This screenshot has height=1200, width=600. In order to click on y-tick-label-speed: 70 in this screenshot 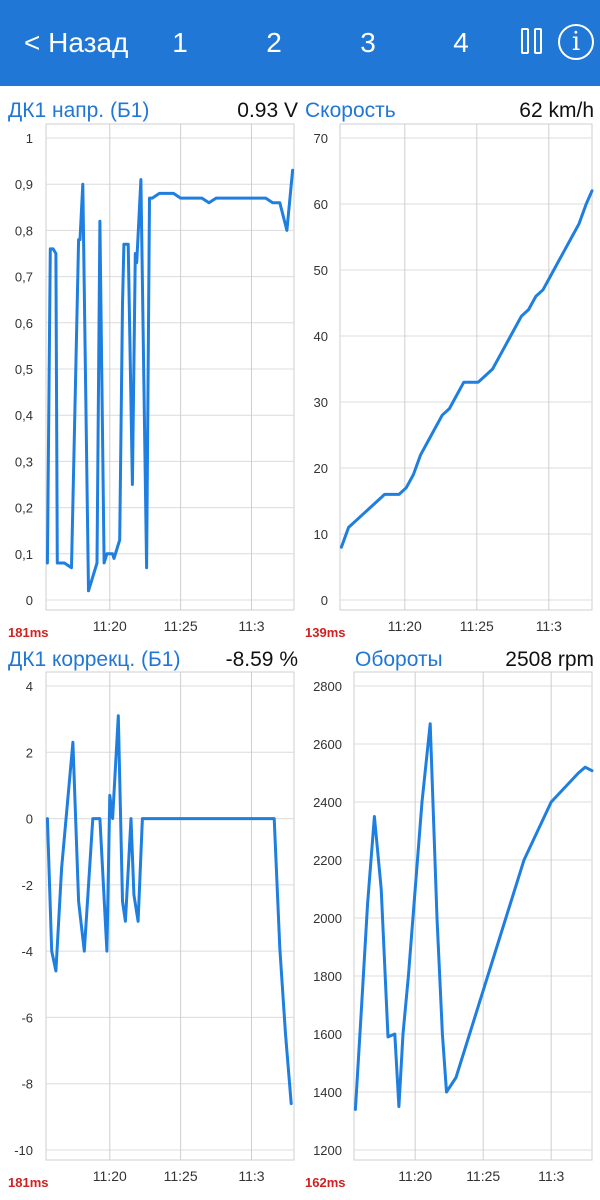, I will do `click(321, 138)`.